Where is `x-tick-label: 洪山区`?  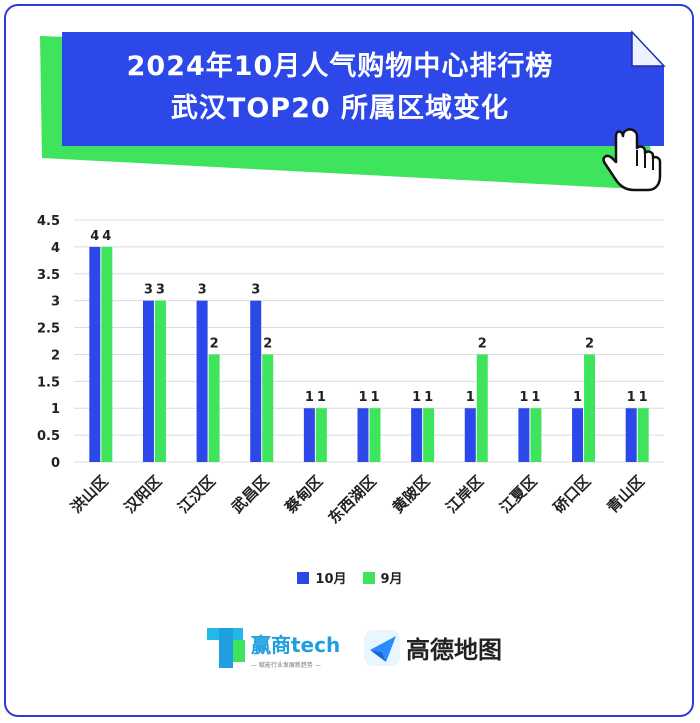 x-tick-label: 洪山区 is located at coordinates (89, 494).